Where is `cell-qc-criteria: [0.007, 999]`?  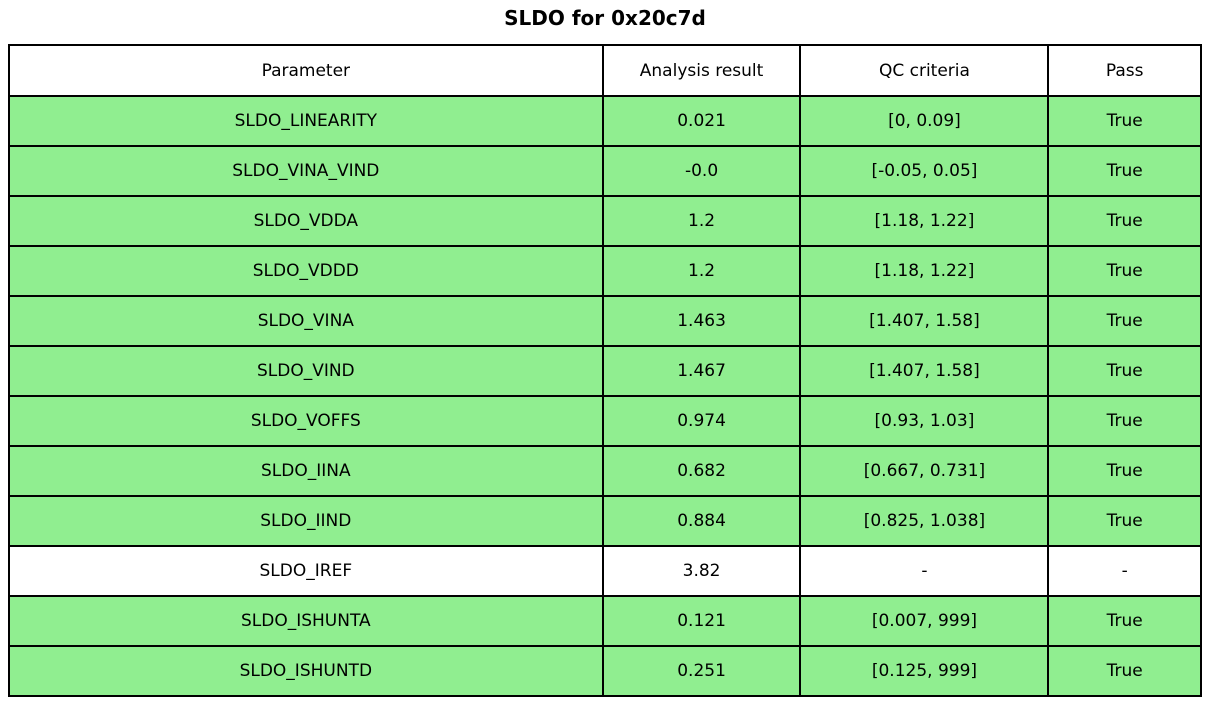 cell-qc-criteria: [0.007, 999] is located at coordinates (924, 621).